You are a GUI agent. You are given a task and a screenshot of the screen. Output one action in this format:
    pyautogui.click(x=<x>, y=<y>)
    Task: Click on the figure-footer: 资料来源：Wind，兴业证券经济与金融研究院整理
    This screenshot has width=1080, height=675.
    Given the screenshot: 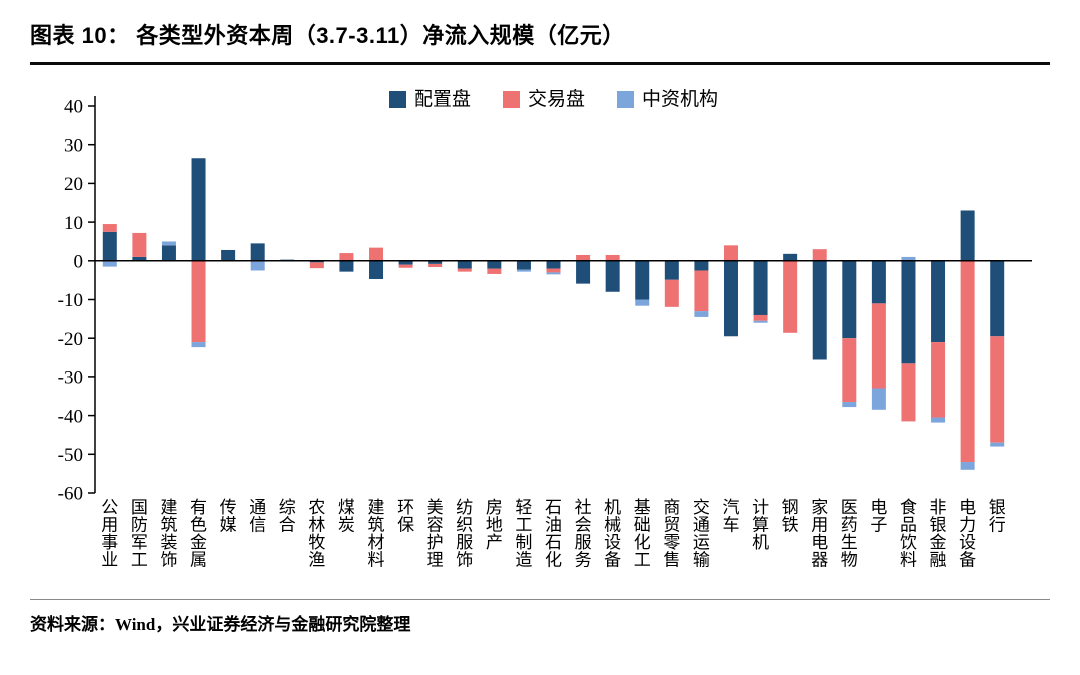 What is the action you would take?
    pyautogui.click(x=540, y=617)
    